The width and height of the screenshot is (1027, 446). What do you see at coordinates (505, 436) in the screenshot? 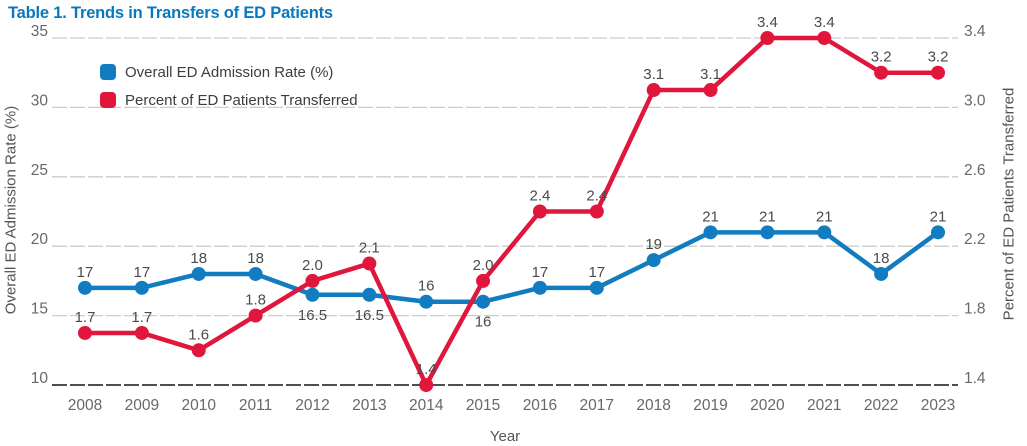
I see `x-axis-title: Year` at bounding box center [505, 436].